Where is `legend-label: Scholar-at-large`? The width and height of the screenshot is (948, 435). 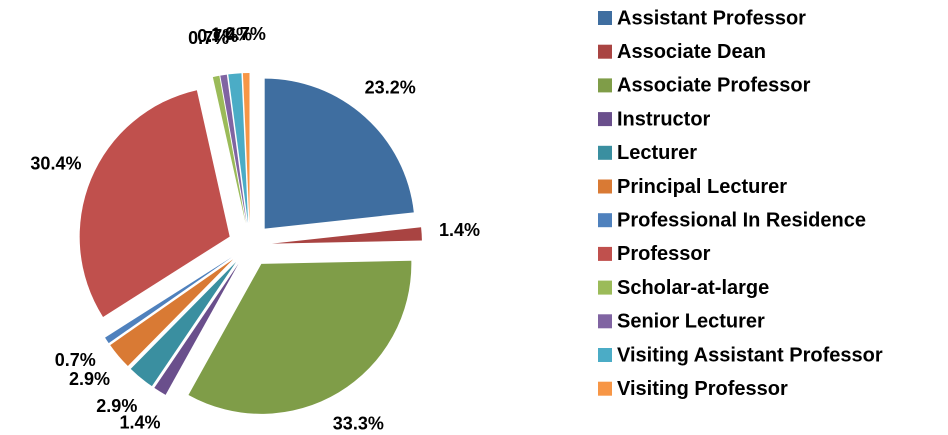
legend-label: Scholar-at-large is located at coordinates (693, 288).